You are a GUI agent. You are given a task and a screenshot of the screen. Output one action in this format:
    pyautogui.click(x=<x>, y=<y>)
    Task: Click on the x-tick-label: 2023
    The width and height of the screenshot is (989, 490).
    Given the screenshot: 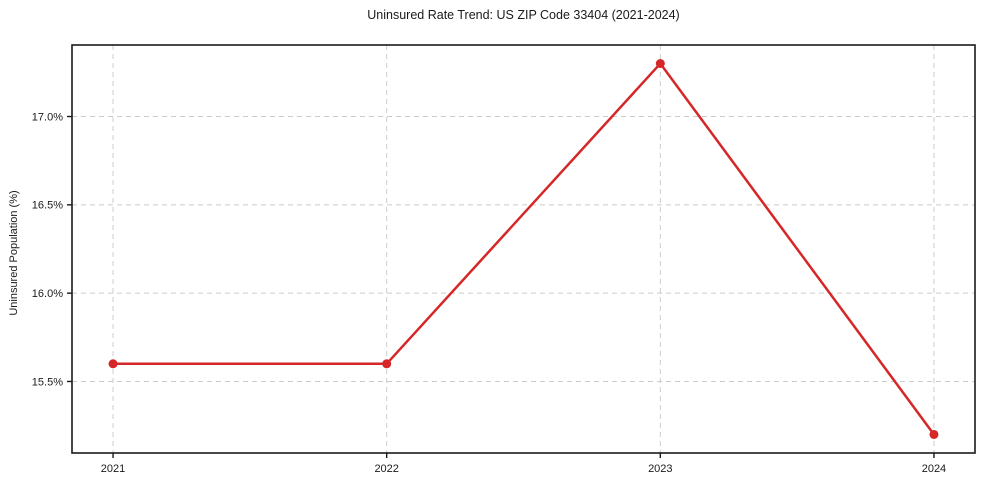 What is the action you would take?
    pyautogui.click(x=660, y=469)
    